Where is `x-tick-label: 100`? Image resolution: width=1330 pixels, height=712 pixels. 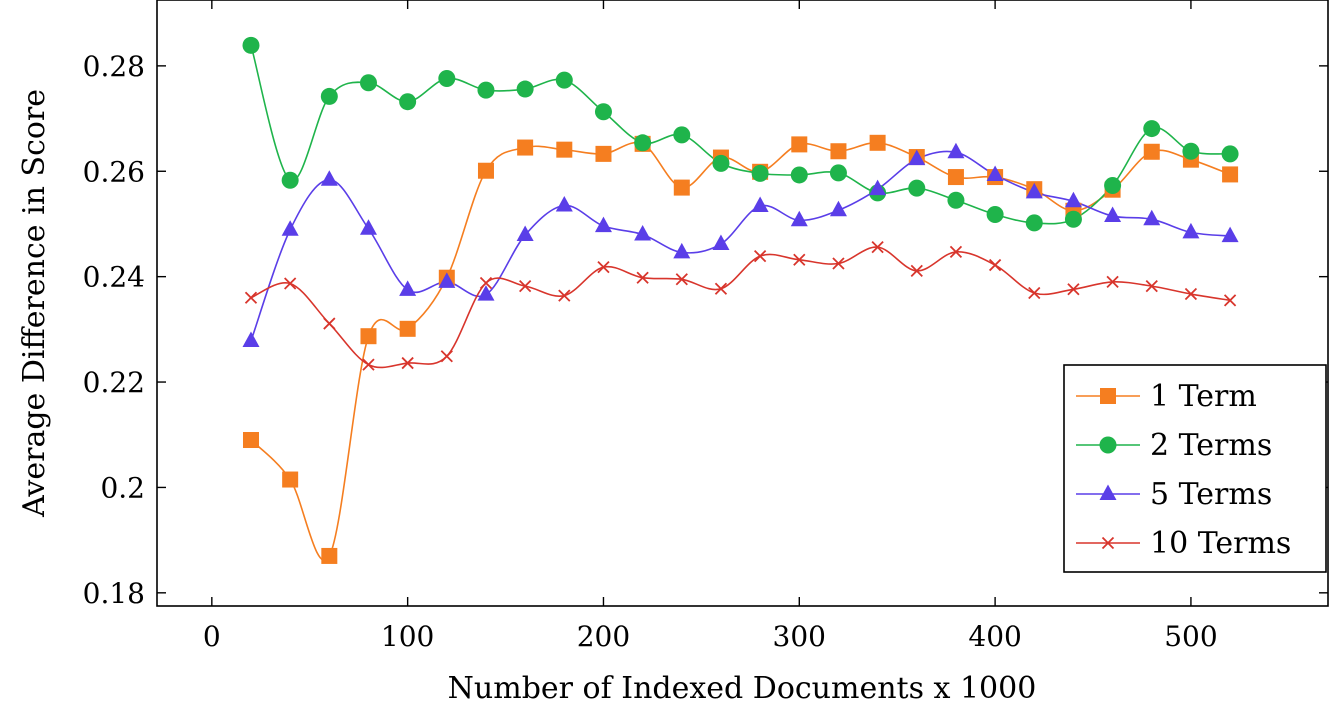
x-tick-label: 100 is located at coordinates (407, 636).